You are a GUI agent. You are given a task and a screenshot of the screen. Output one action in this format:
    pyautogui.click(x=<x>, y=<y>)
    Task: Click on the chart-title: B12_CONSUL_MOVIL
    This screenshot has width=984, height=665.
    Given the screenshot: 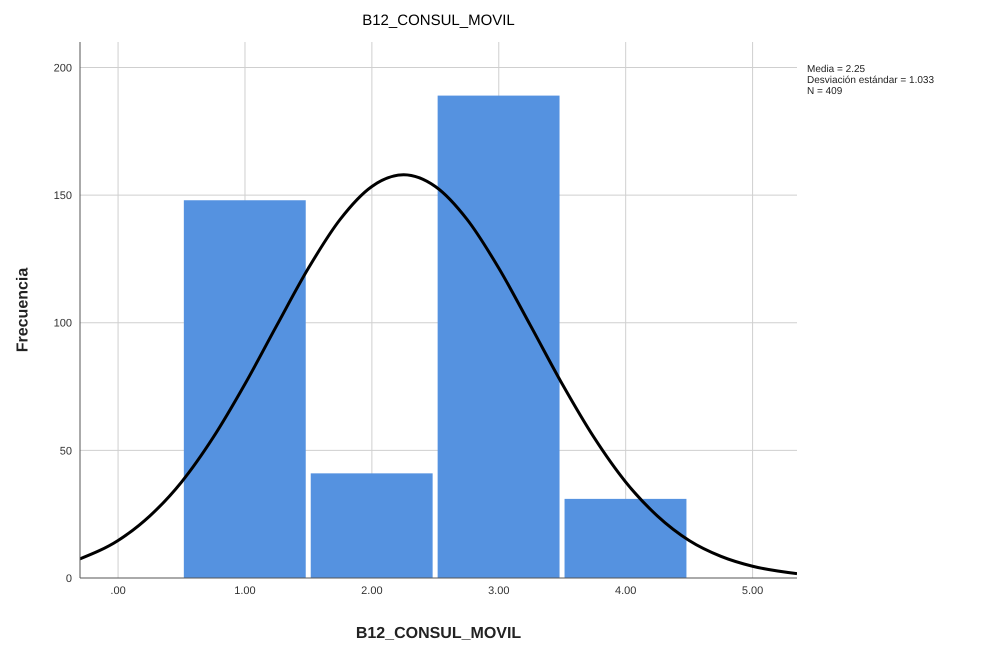 What is the action you would take?
    pyautogui.click(x=438, y=20)
    